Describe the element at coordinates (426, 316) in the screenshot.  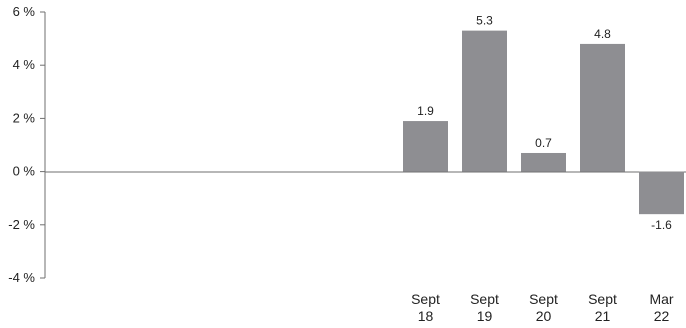
I see `category-label: 18` at that location.